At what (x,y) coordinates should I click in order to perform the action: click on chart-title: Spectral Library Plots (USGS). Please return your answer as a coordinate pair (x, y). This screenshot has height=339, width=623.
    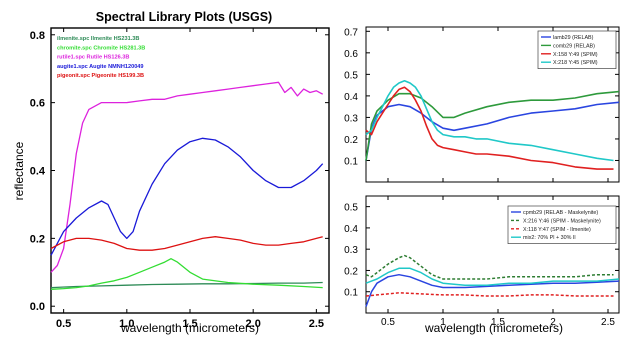
    Looking at the image, I should click on (184, 17).